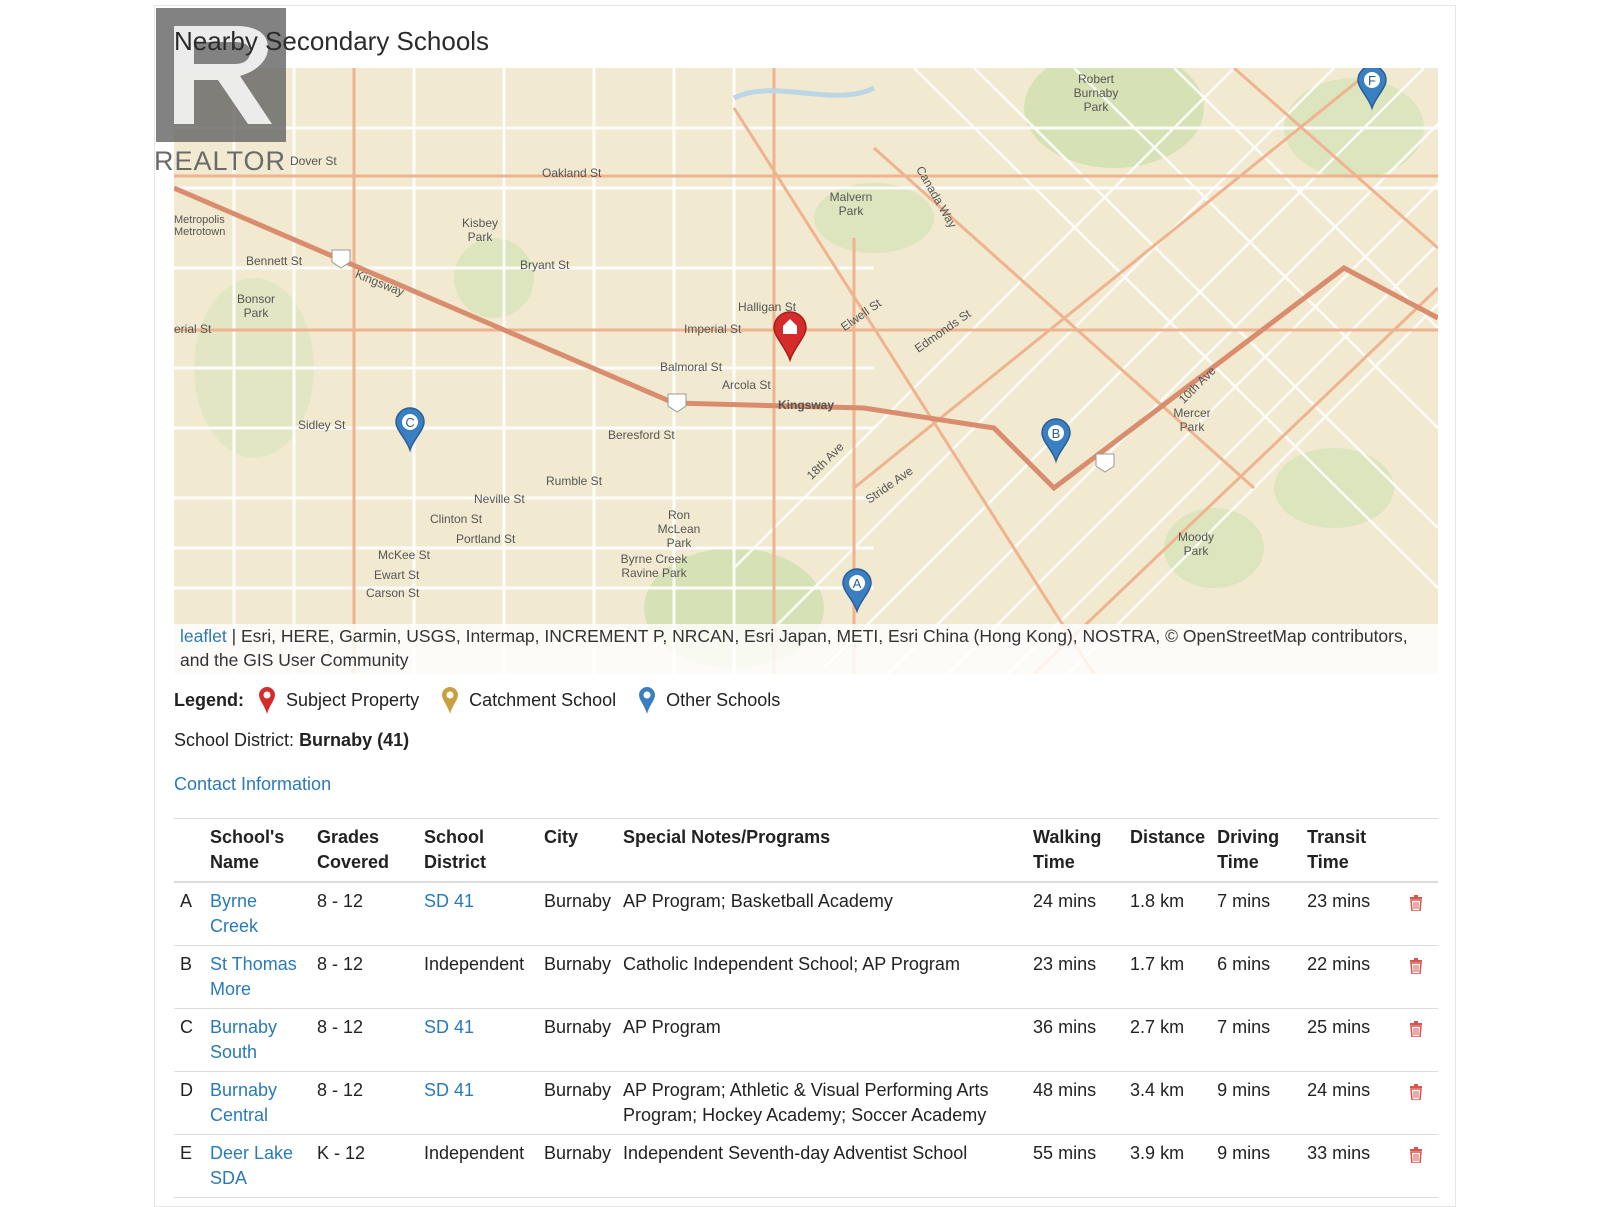 The image size is (1600, 1207). Describe the element at coordinates (252, 1165) in the screenshot. I see `school-name-link: Deer Lake SDA` at that location.